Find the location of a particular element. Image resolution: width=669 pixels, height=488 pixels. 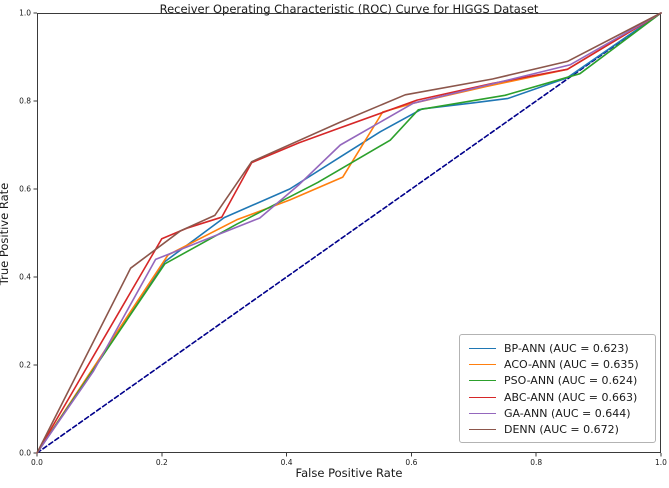

legend-label: GA-ANN (AUC = 0.644) is located at coordinates (567, 413).